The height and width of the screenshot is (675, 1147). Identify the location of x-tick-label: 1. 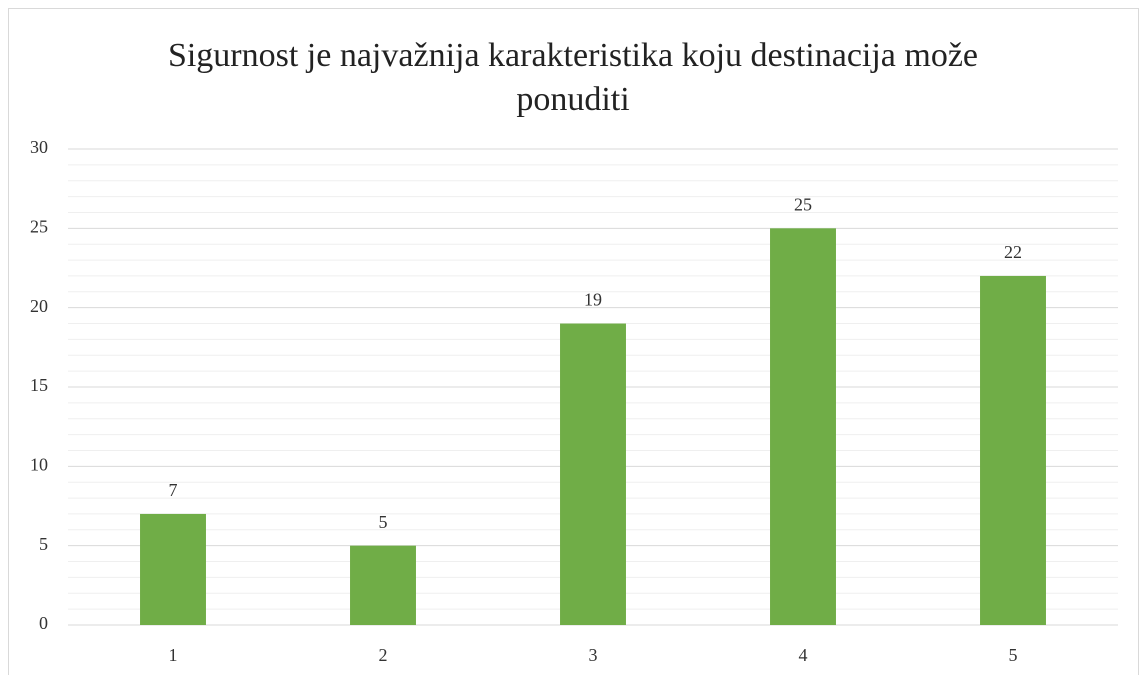
(173, 655).